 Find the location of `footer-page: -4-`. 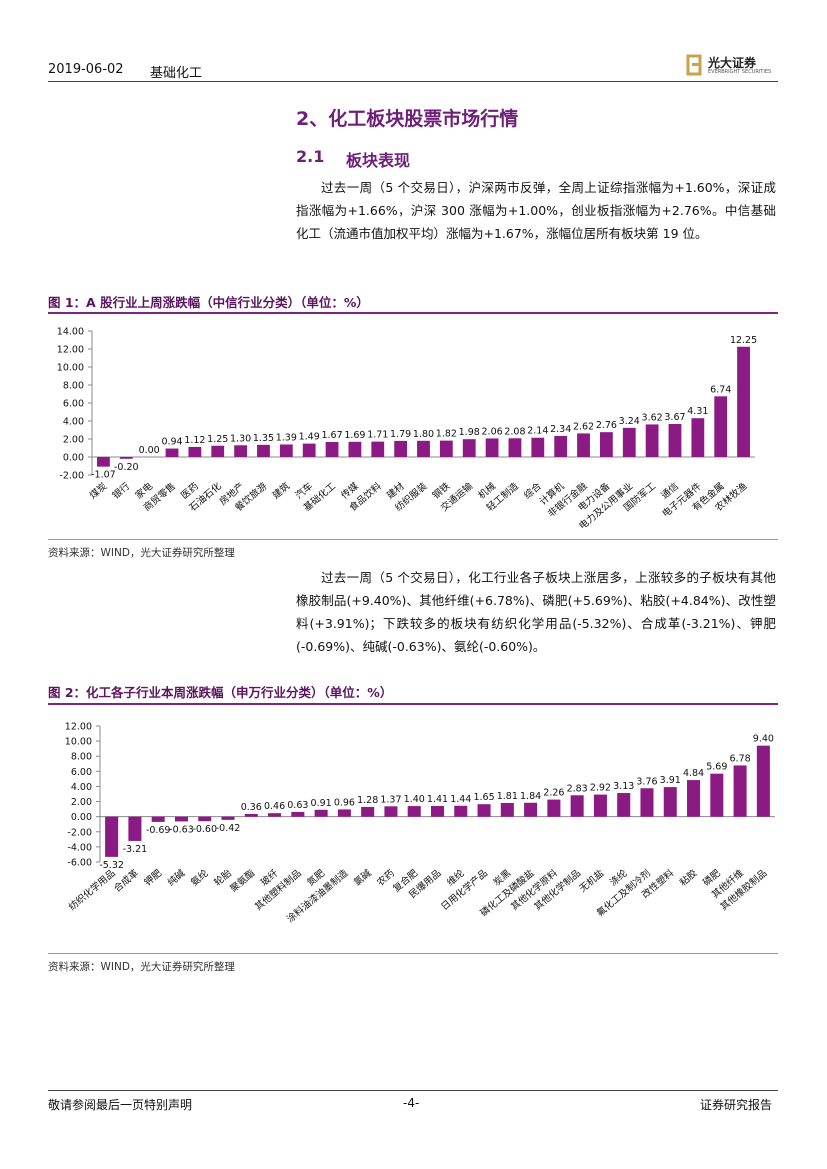

footer-page: -4- is located at coordinates (411, 1103).